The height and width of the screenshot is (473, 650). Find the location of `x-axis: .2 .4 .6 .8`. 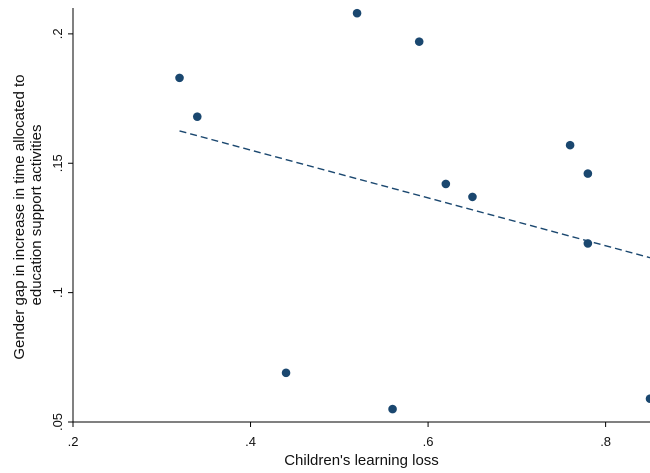

x-axis: .2 .4 .6 .8 is located at coordinates (339, 435).